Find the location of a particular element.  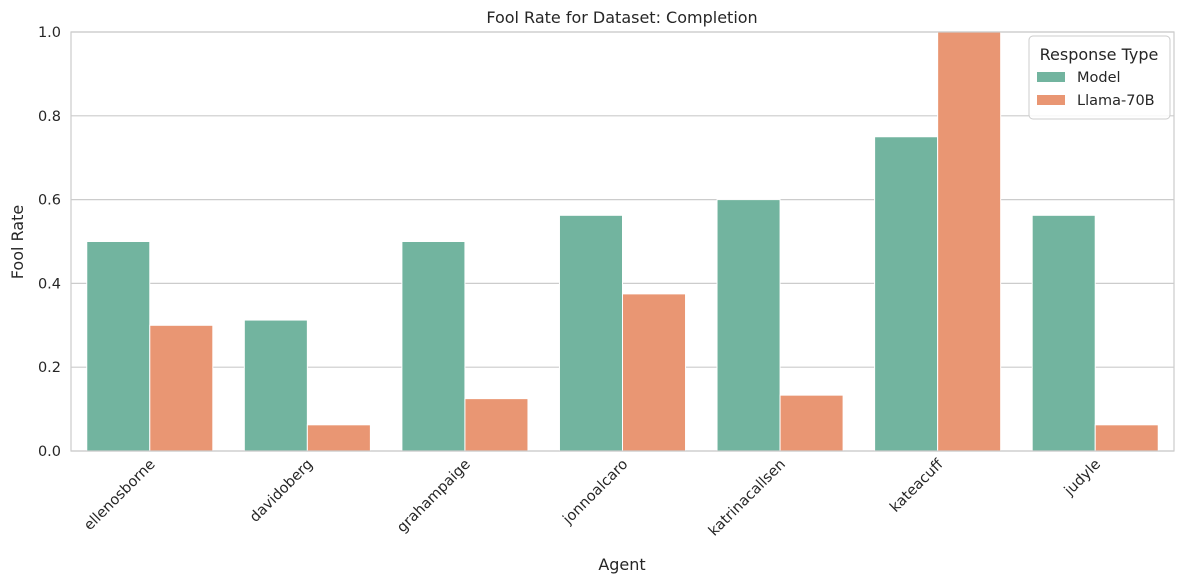

legend-label-llama: Llama-70B is located at coordinates (1116, 101).